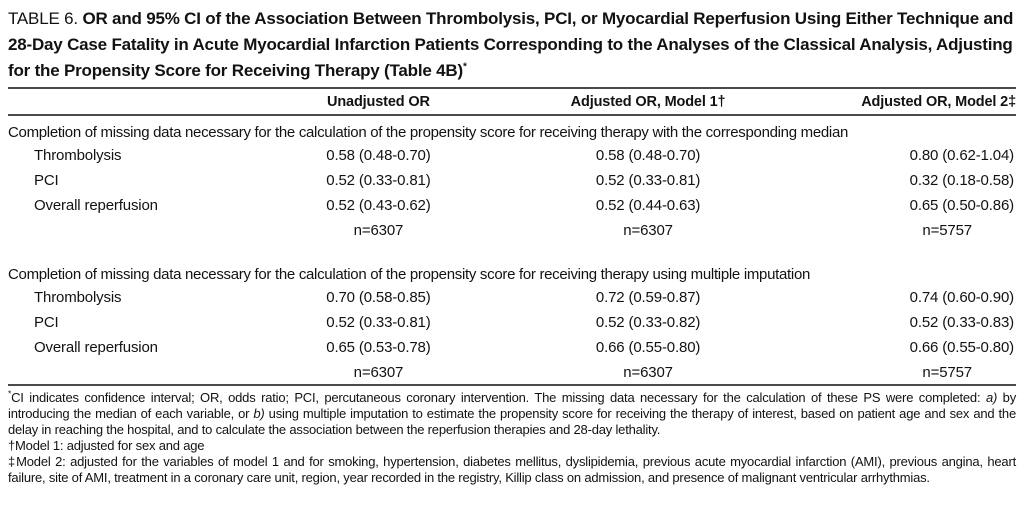  I want to click on cell-model2: 0.32 (0.18-0.58), so click(961, 180).